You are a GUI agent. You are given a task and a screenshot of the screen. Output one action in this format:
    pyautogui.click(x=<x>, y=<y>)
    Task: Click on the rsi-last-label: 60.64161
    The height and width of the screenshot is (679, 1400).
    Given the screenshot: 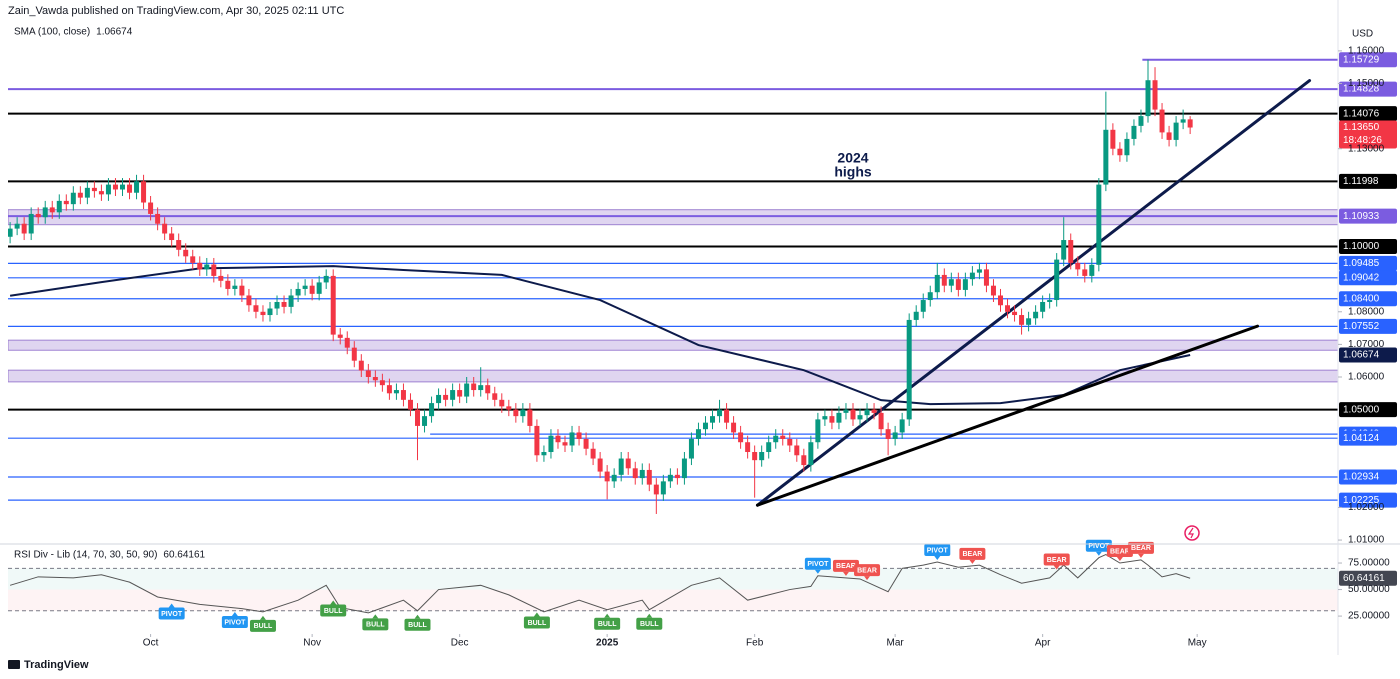 What is the action you would take?
    pyautogui.click(x=1364, y=578)
    